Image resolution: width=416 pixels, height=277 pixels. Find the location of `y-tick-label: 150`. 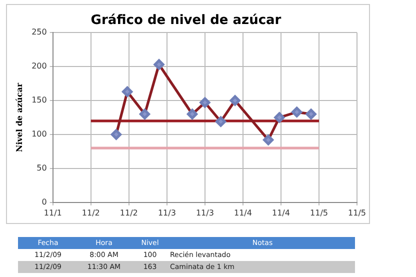

y-tick-label: 150 is located at coordinates (39, 100).